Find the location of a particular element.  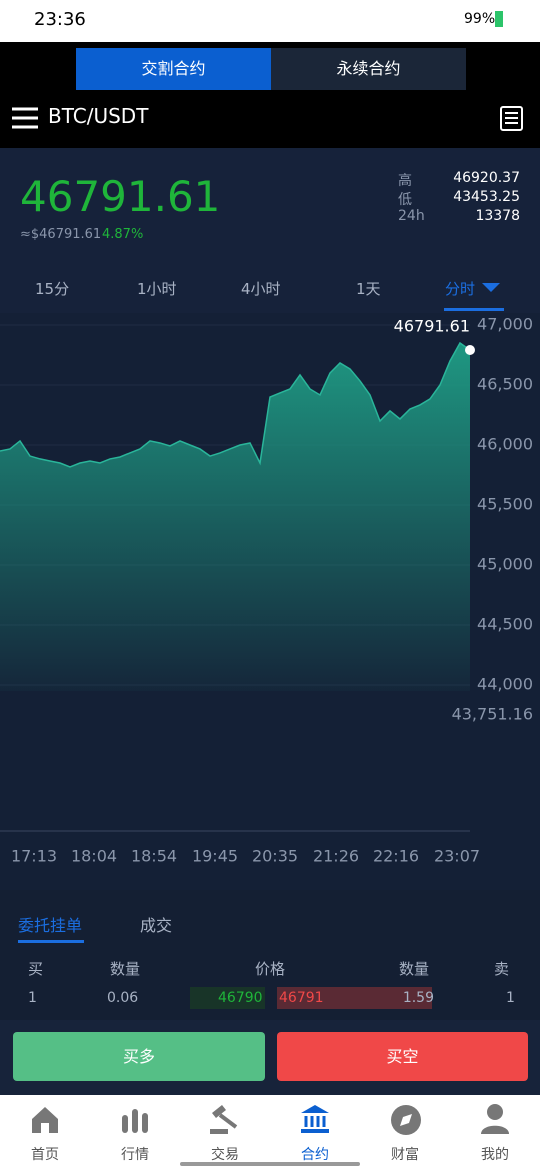

dropdown-icon is located at coordinates (491, 287).